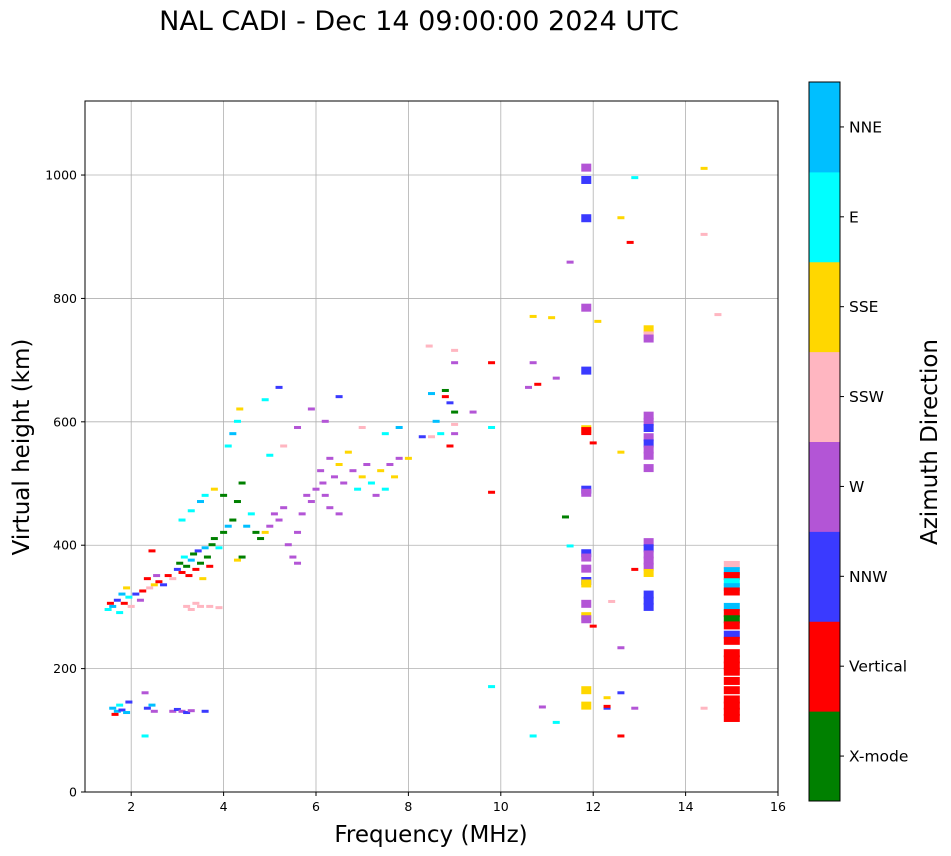 This screenshot has width=951, height=856. I want to click on chart-title: NAL CADI - Dec 14 09:00:00 2024 UTC, so click(419, 21).